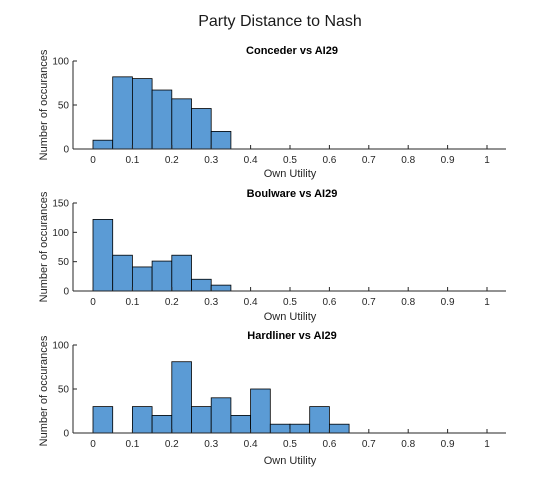 The image size is (560, 494). What do you see at coordinates (60, 204) in the screenshot?
I see `y-tick-label: 150` at bounding box center [60, 204].